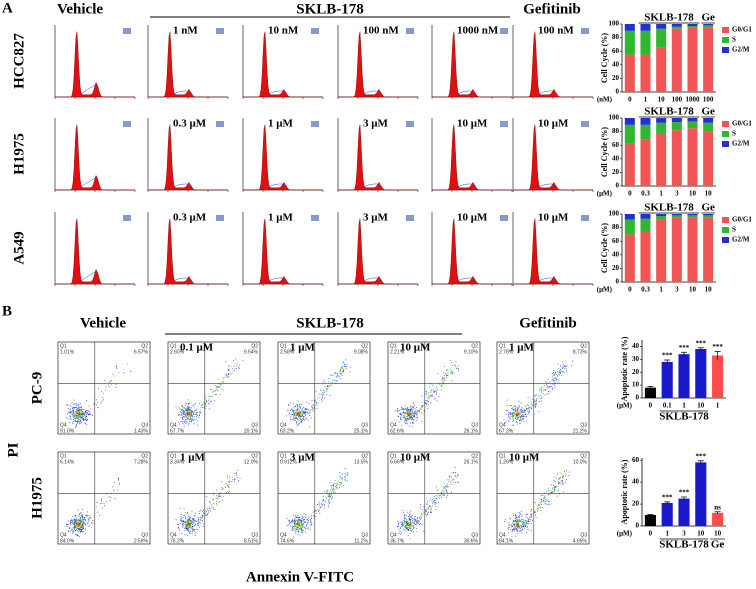 Image resolution: width=756 pixels, height=589 pixels. I want to click on plot-frame, so click(324, 388).